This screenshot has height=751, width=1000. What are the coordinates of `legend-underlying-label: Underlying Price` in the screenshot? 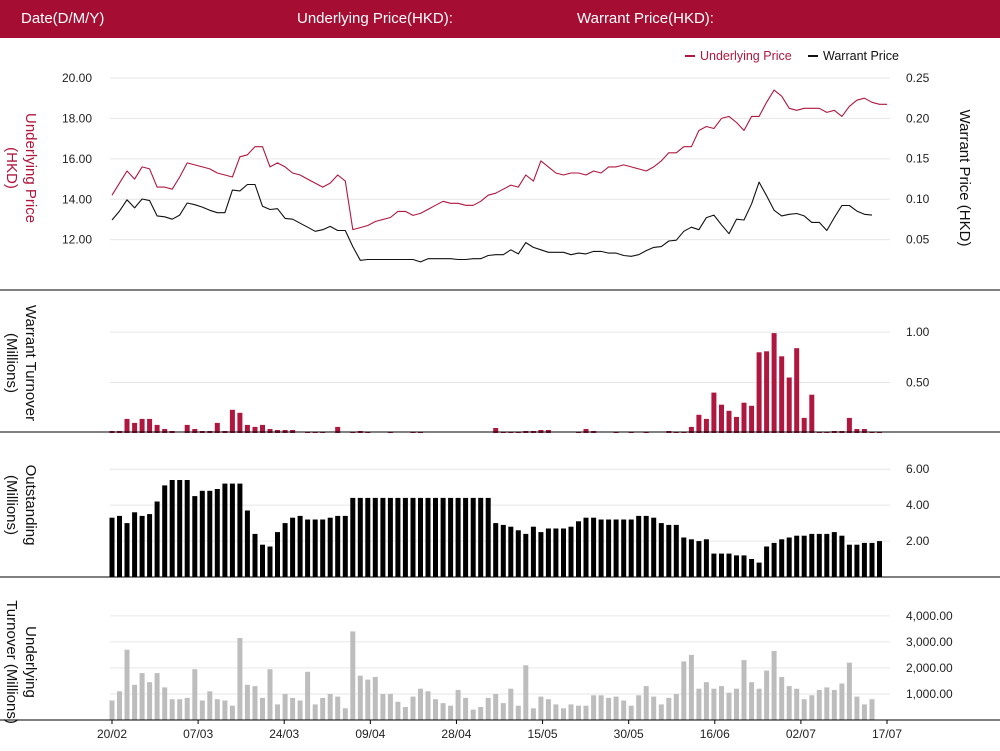 It's located at (746, 56).